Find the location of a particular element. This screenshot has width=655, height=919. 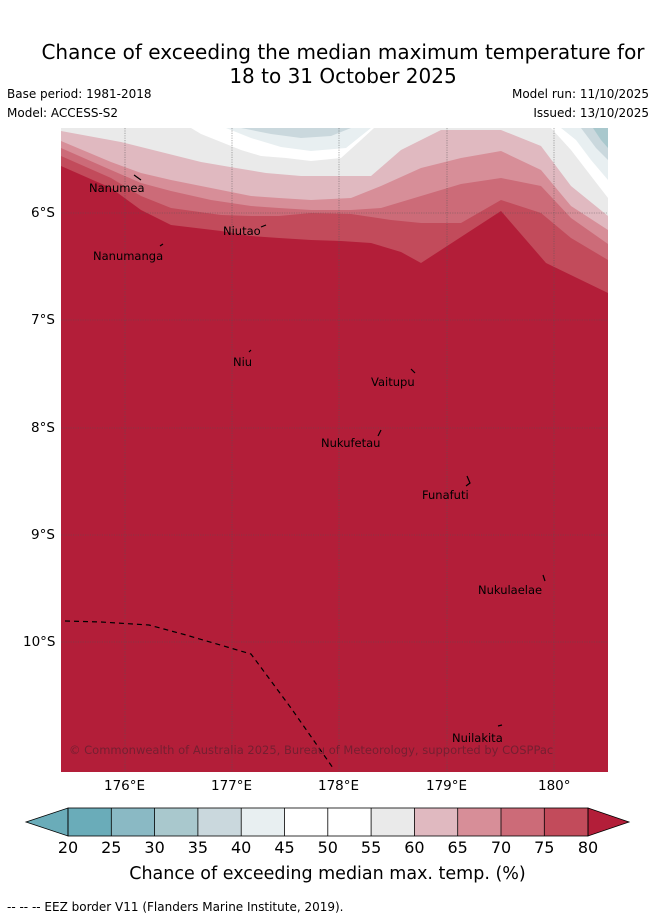

base-period: Base period: 1981-2018 is located at coordinates (79, 94).